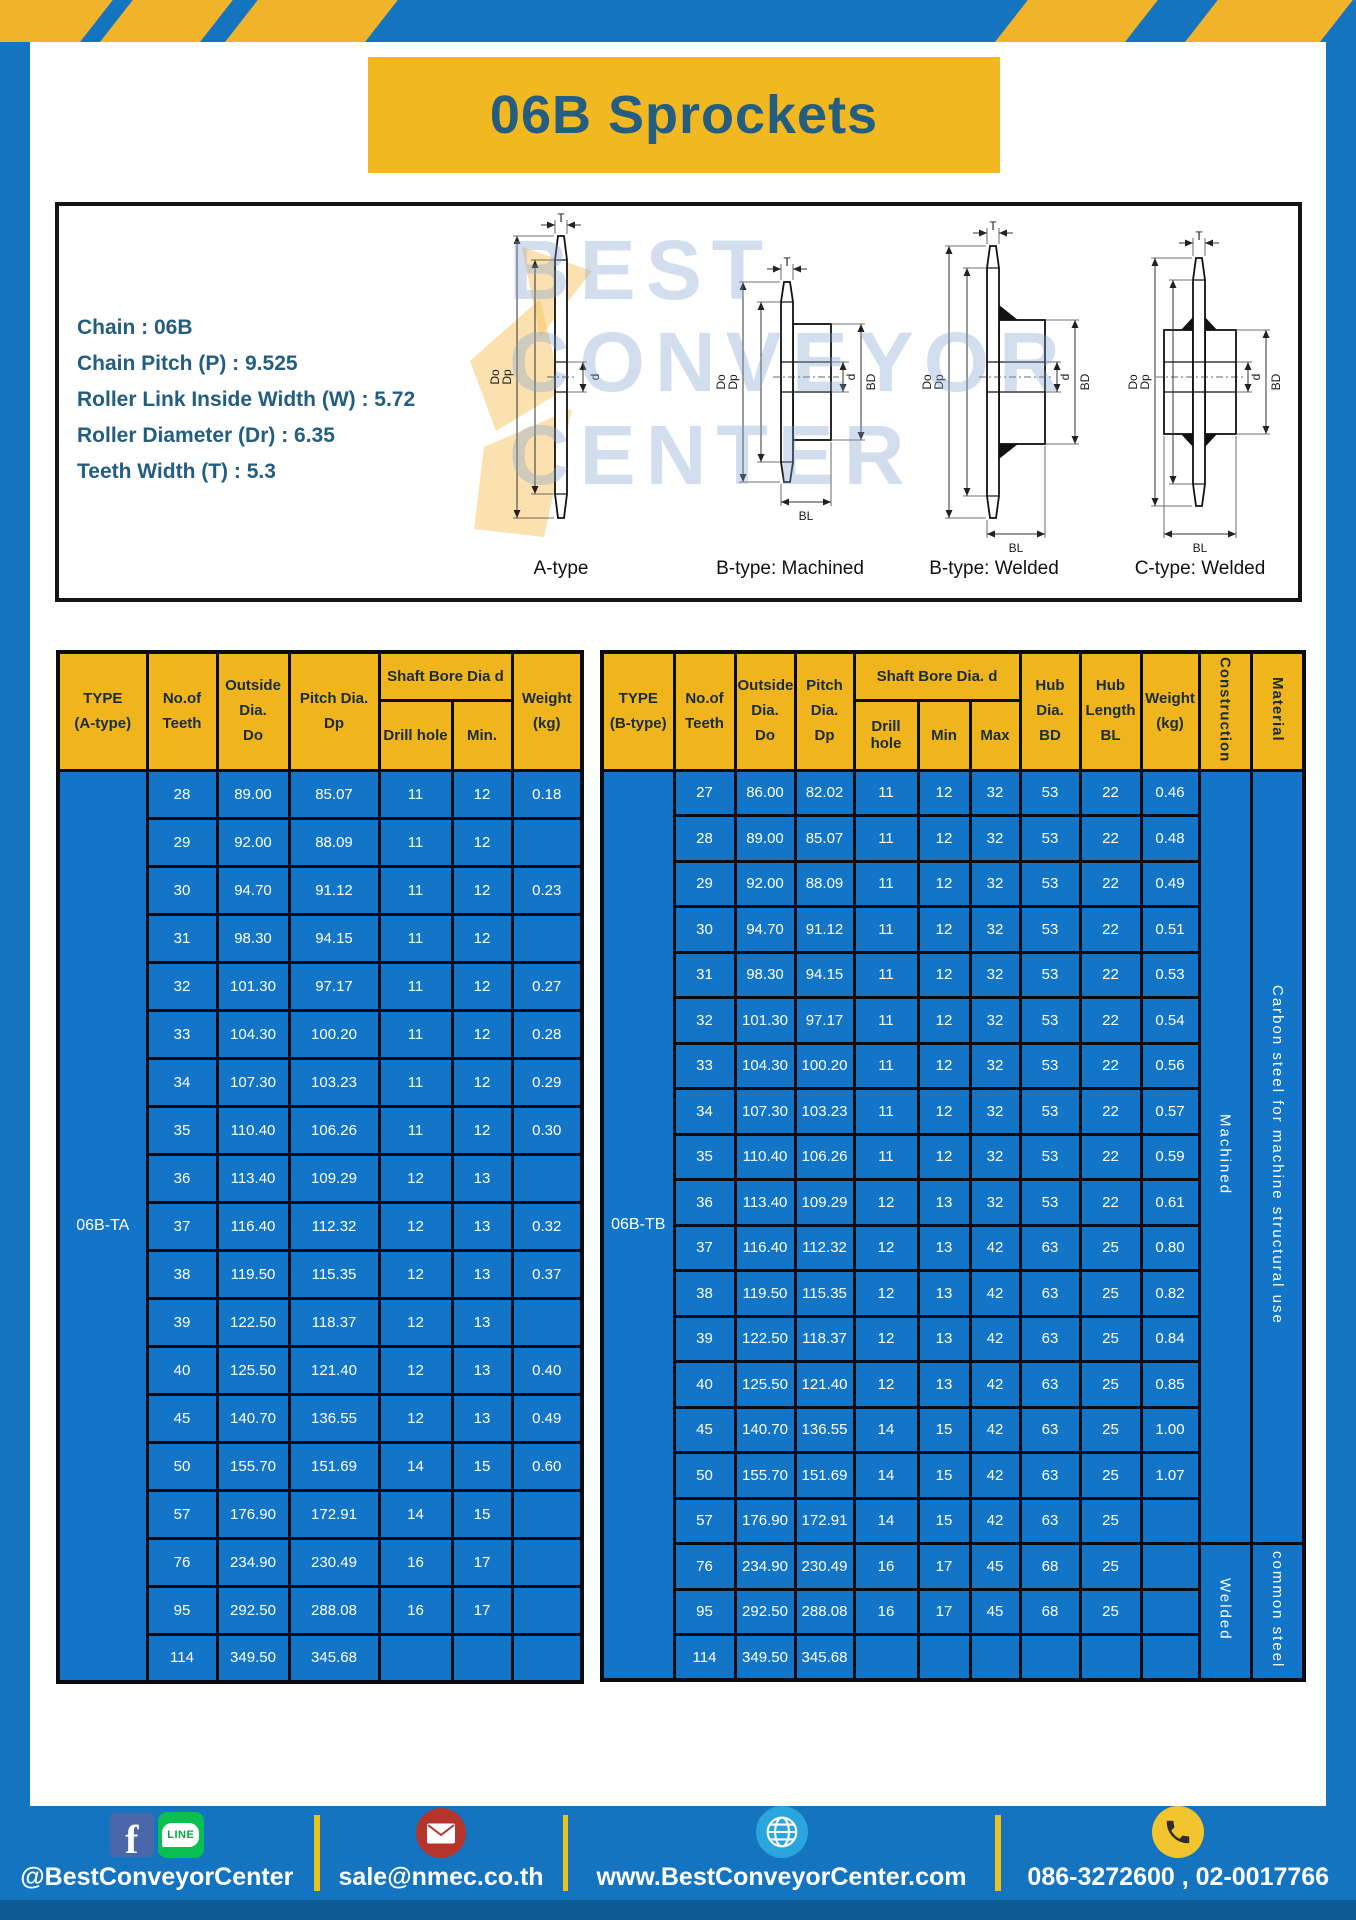 This screenshot has height=1920, width=1356. What do you see at coordinates (1170, 1475) in the screenshot?
I see `cell-weight: 1.07` at bounding box center [1170, 1475].